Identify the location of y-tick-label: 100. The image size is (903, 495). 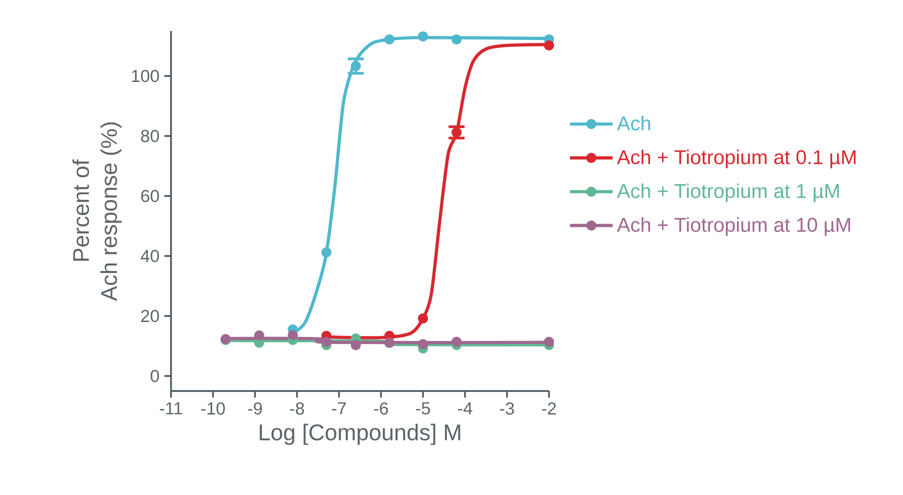
(145, 76).